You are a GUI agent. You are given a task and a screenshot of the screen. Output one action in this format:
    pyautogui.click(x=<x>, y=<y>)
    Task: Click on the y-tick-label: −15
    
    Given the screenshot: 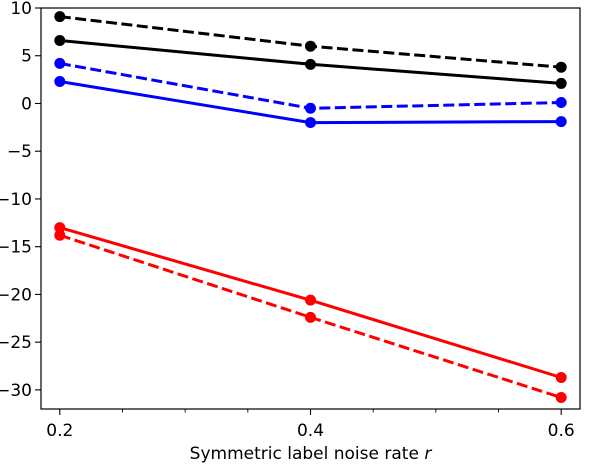 What is the action you would take?
    pyautogui.click(x=16, y=248)
    